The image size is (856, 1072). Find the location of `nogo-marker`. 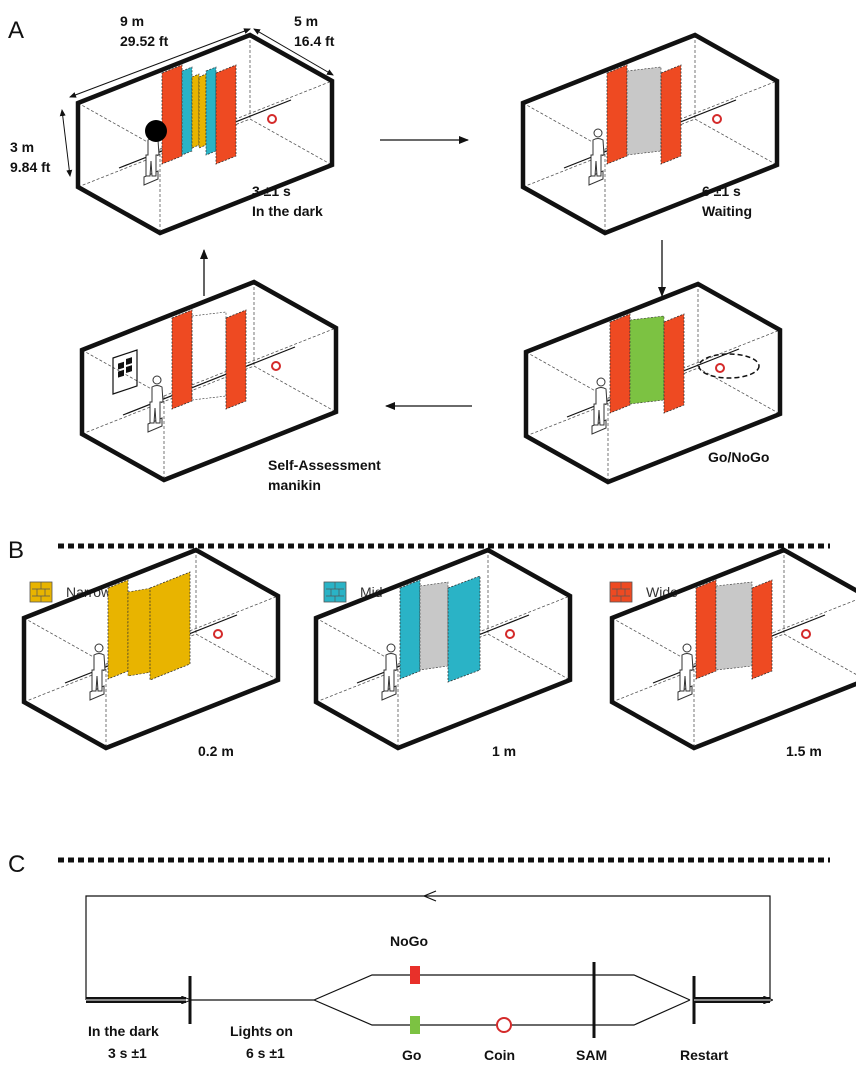

nogo-marker is located at coordinates (415, 975).